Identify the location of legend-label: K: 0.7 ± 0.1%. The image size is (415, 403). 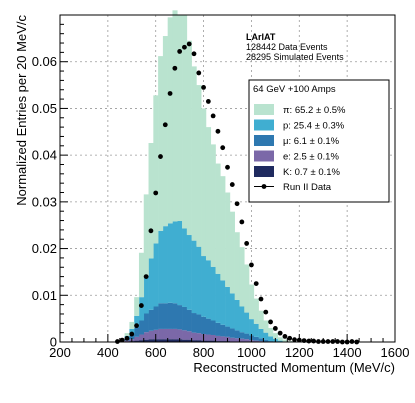
(312, 172).